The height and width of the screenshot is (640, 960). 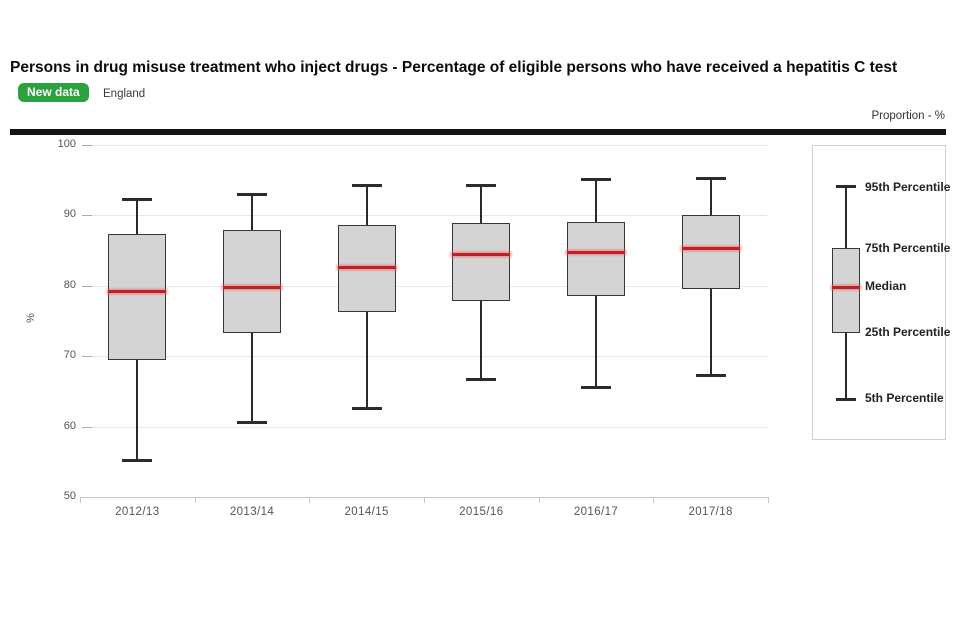 What do you see at coordinates (69, 496) in the screenshot?
I see `y-axis-tick-label: 50` at bounding box center [69, 496].